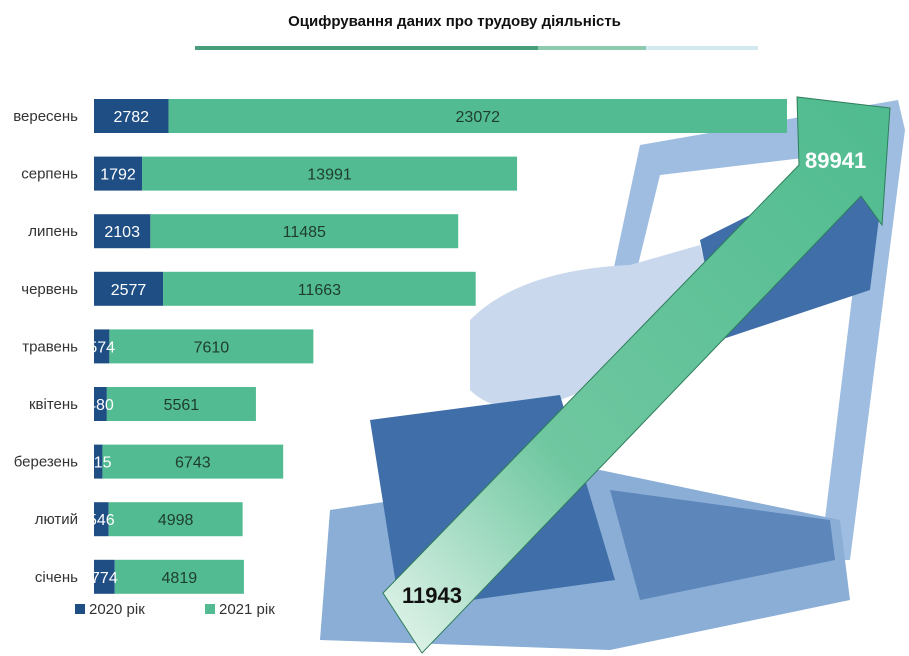 The width and height of the screenshot is (909, 656). I want to click on value-label-2021: 11485, so click(304, 232).